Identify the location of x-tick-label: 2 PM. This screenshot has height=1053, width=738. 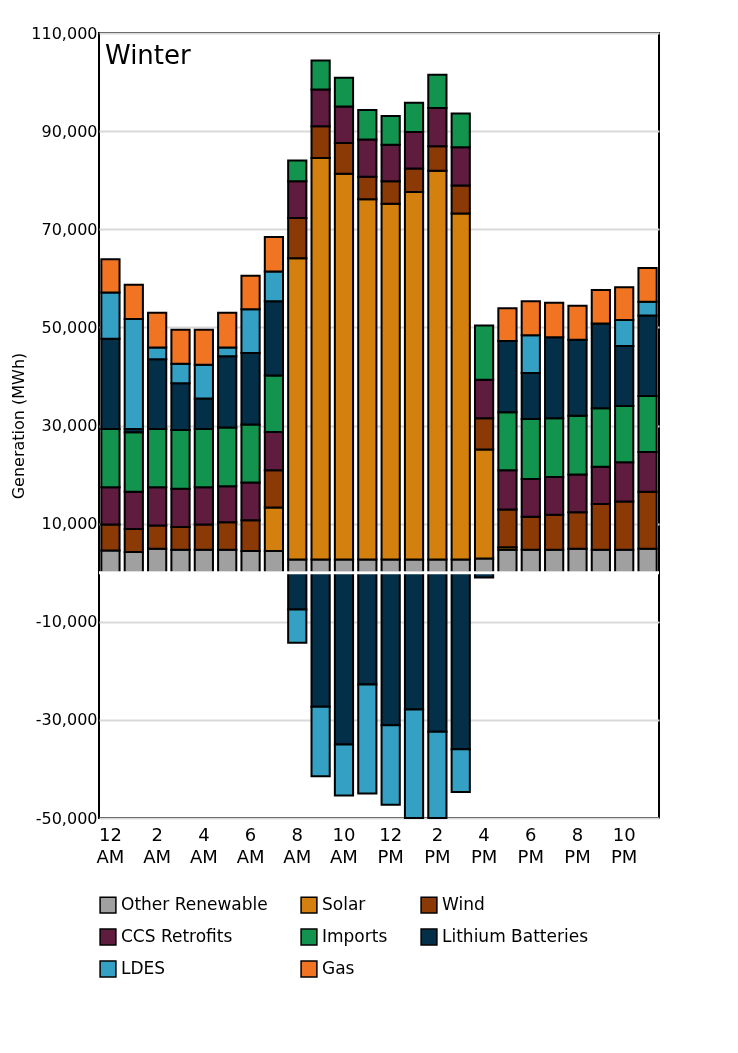
(437, 845).